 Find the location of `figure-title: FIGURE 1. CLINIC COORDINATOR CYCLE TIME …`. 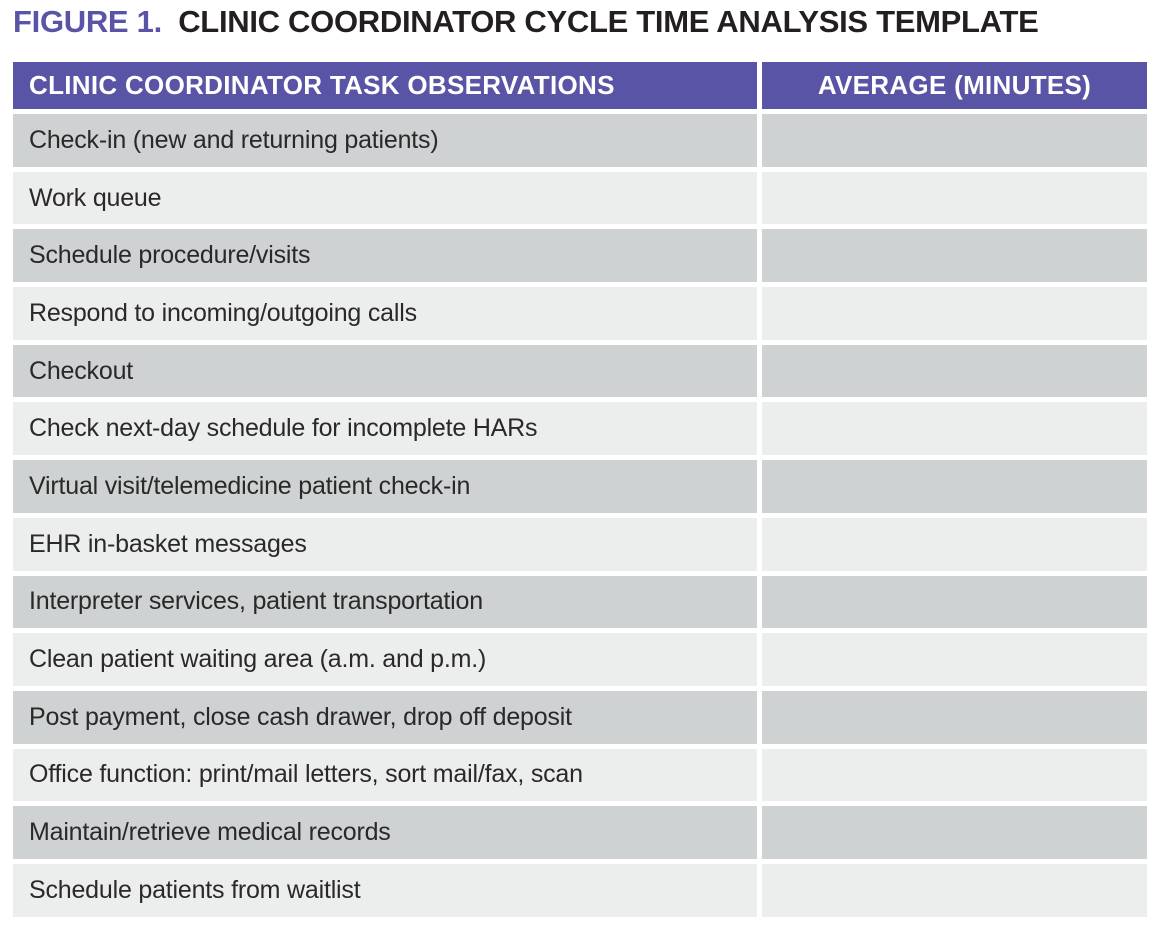

figure-title: FIGURE 1. CLINIC COORDINATOR CYCLE TIME … is located at coordinates (526, 22).